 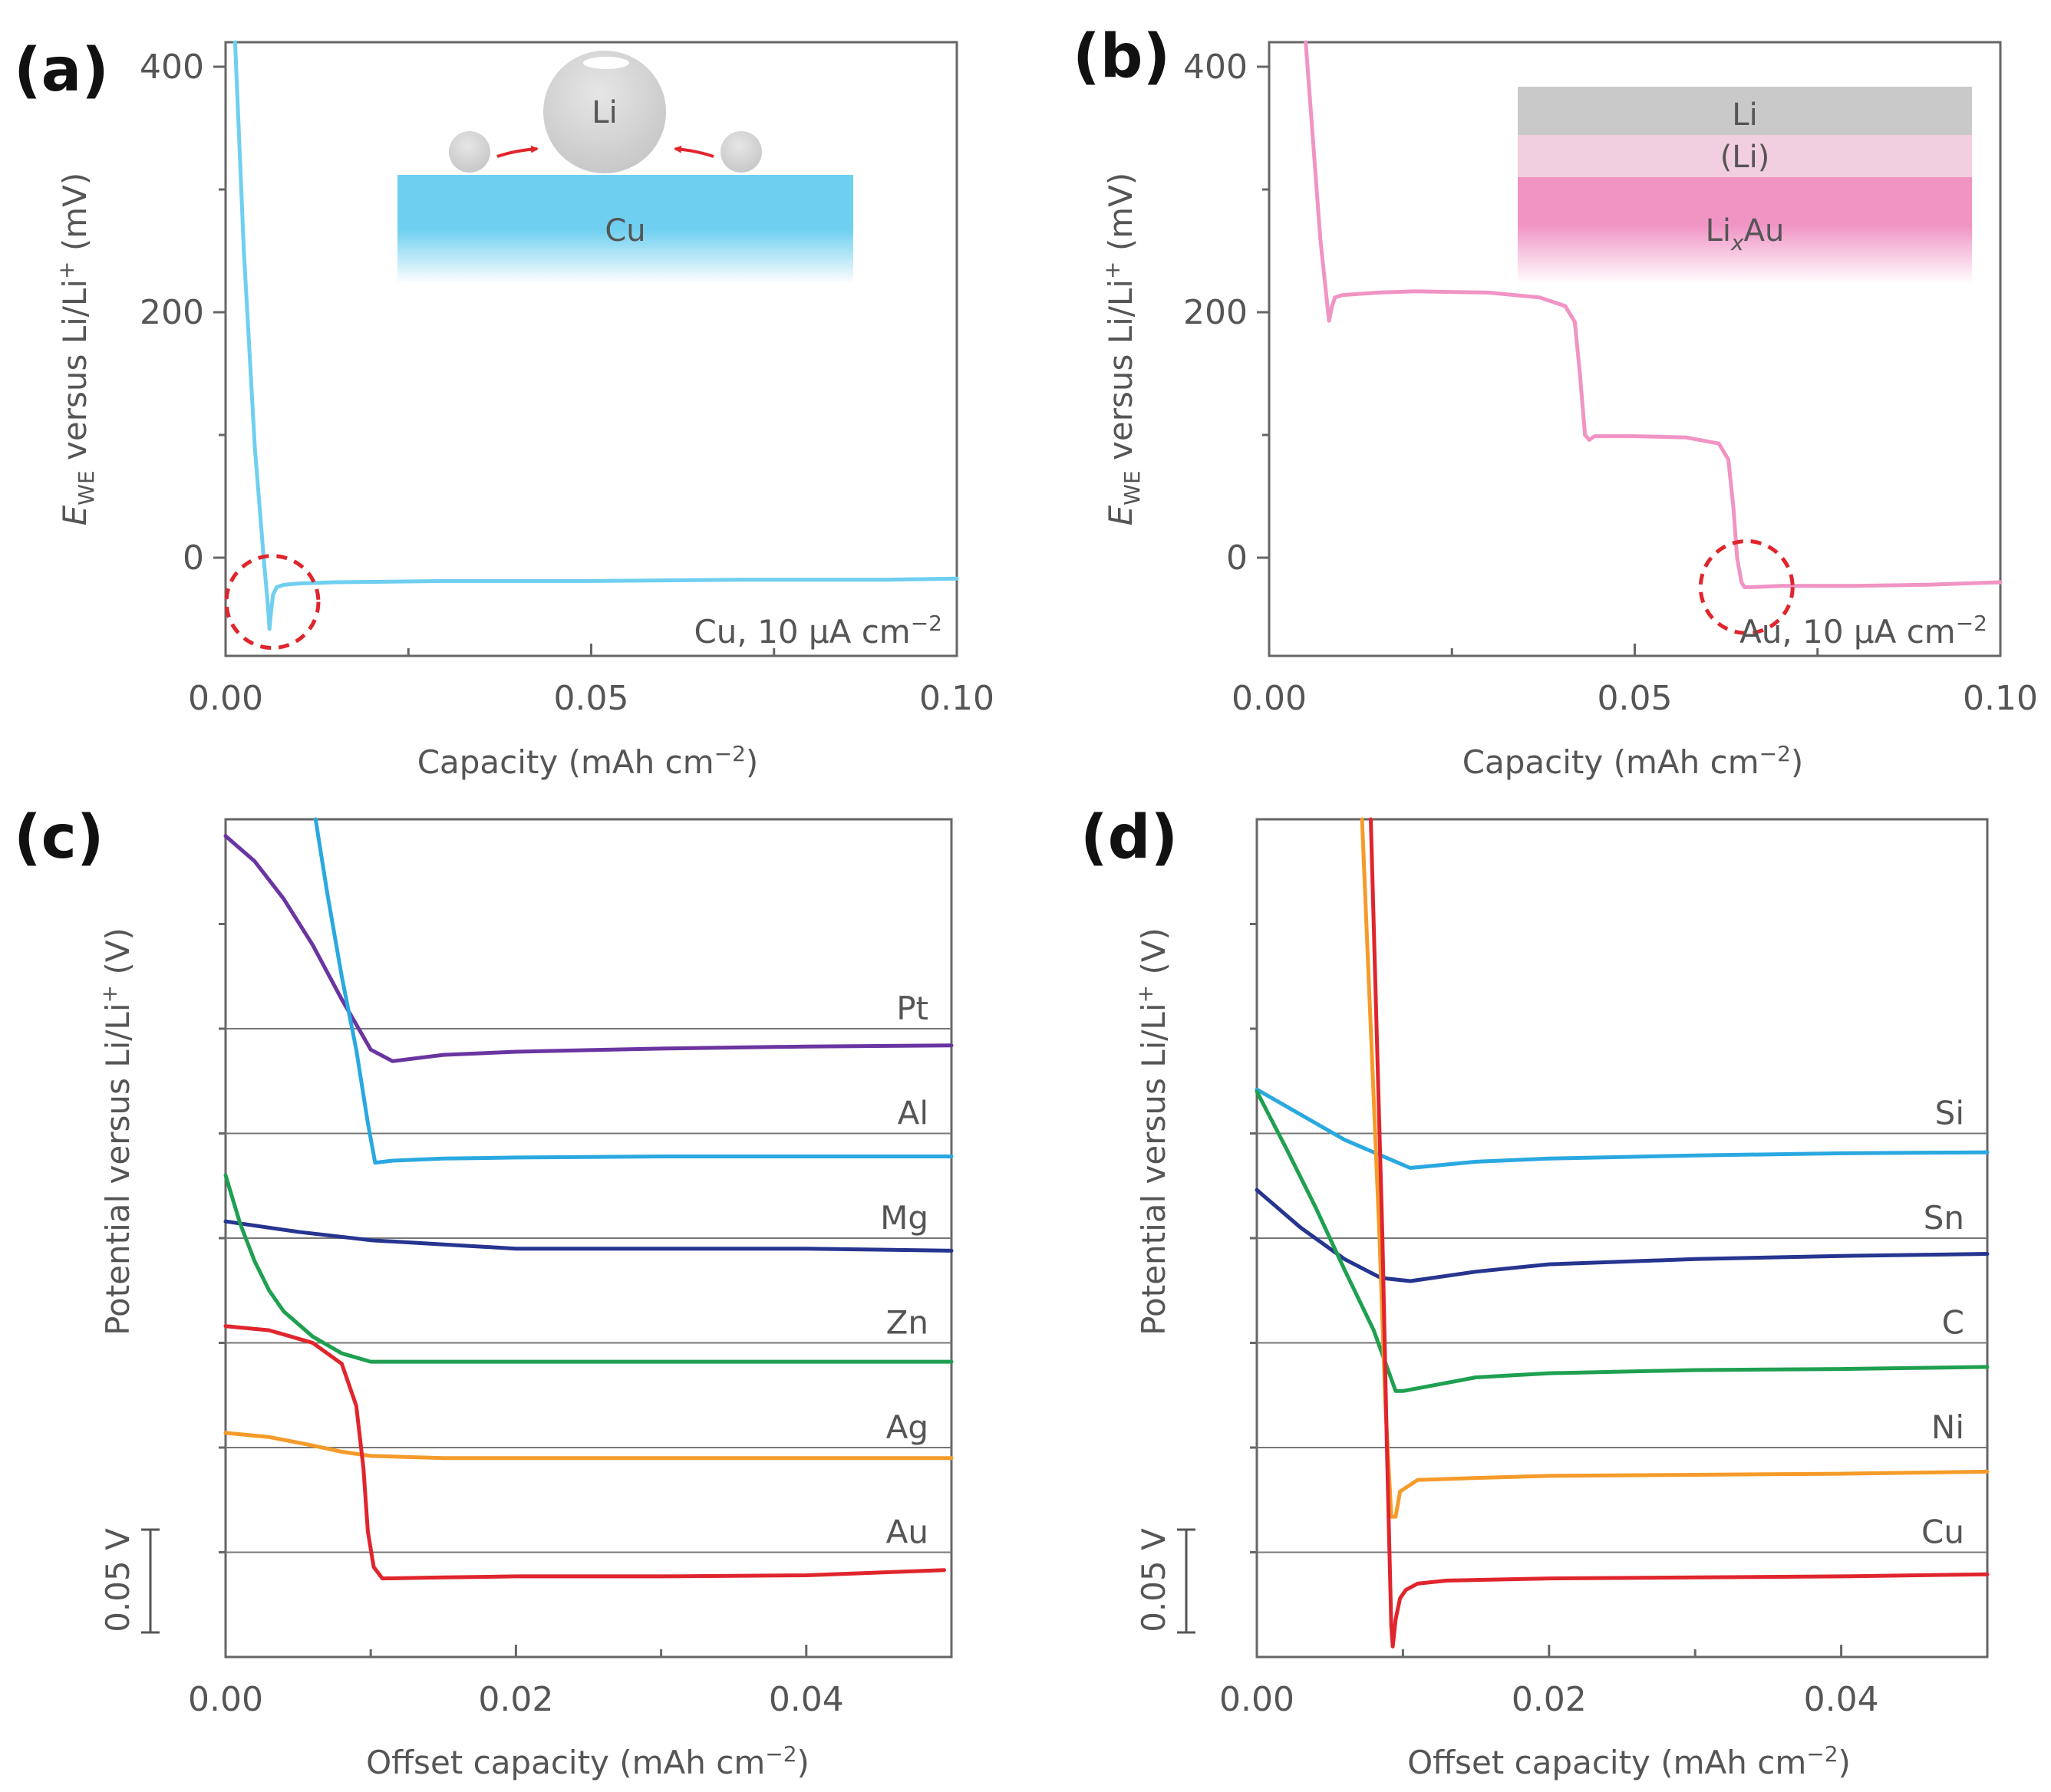 What do you see at coordinates (193, 558) in the screenshot?
I see `y-tick-label: 0` at bounding box center [193, 558].